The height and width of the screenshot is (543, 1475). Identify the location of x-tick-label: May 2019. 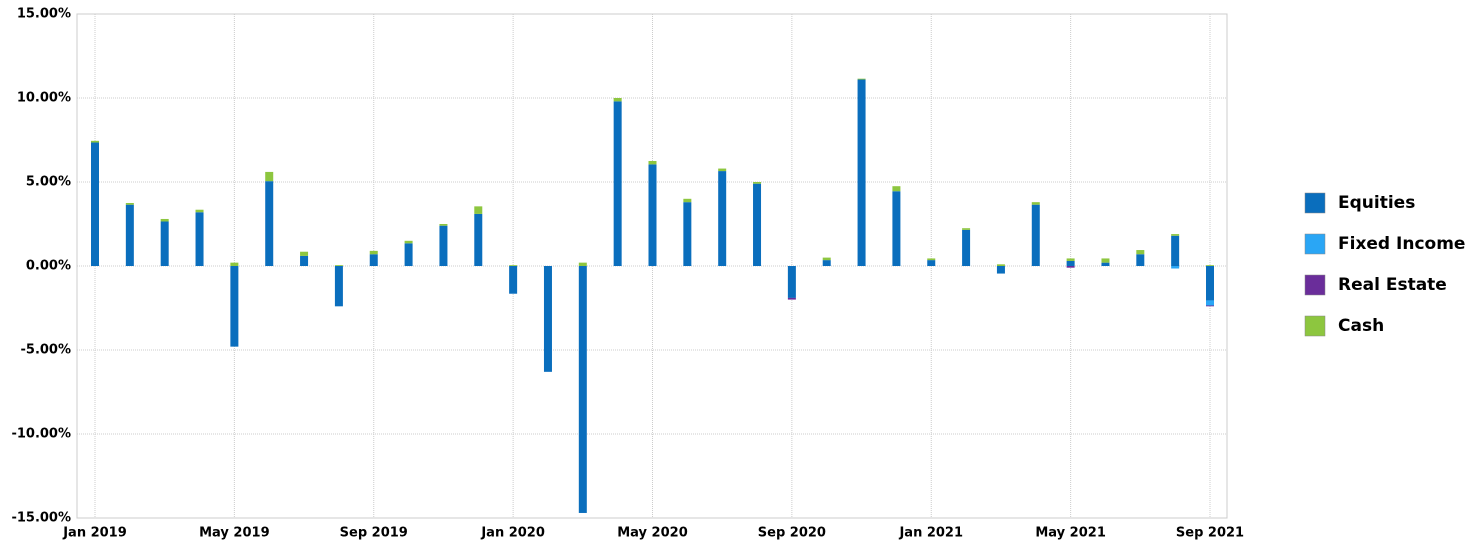
(234, 533).